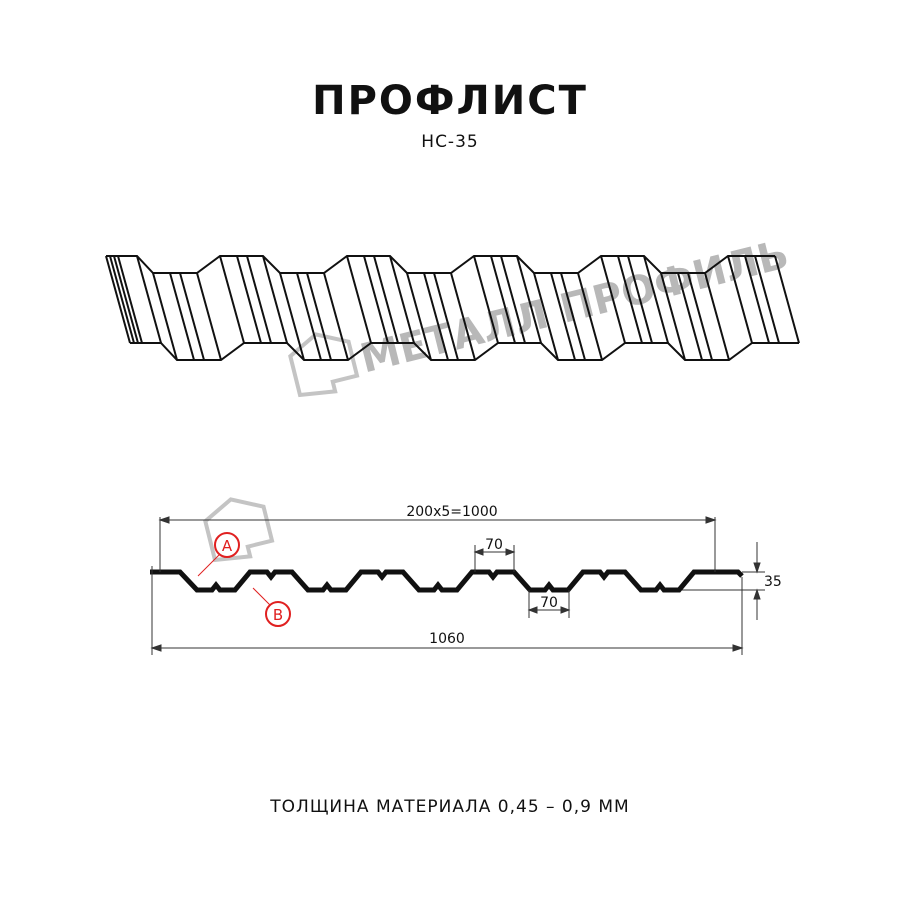  I want to click on dimension-lines, so click(457, 585).